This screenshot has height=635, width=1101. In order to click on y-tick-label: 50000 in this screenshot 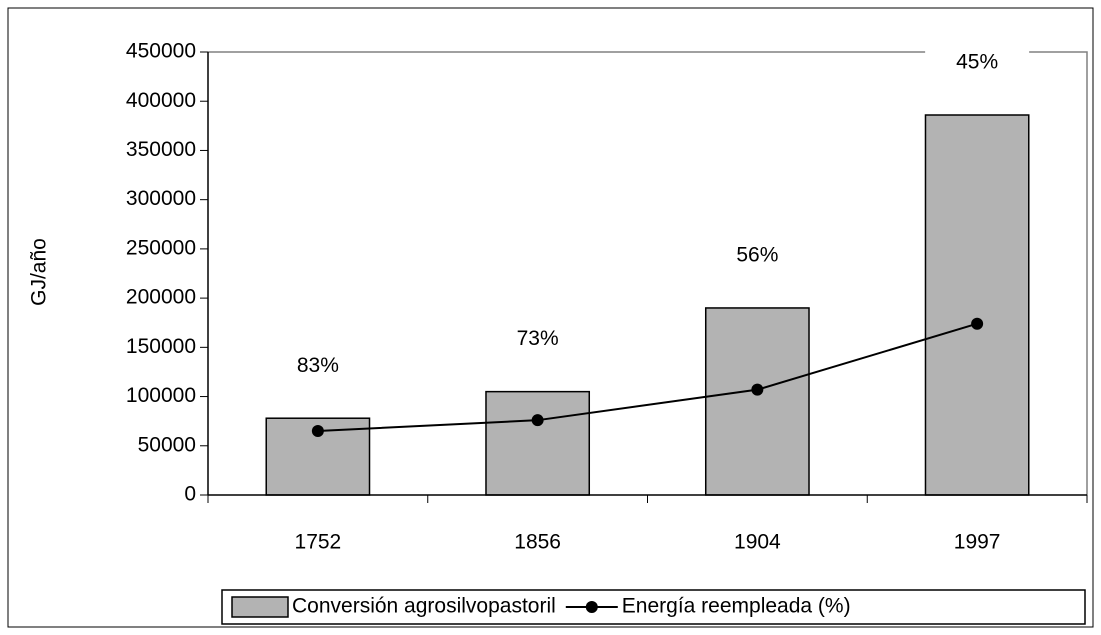, I will do `click(167, 444)`.